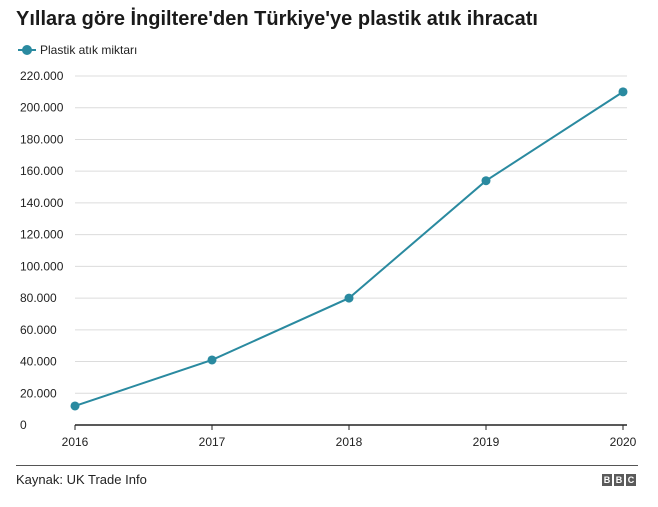  Describe the element at coordinates (38, 362) in the screenshot. I see `y-tick-label: 40.000` at that location.